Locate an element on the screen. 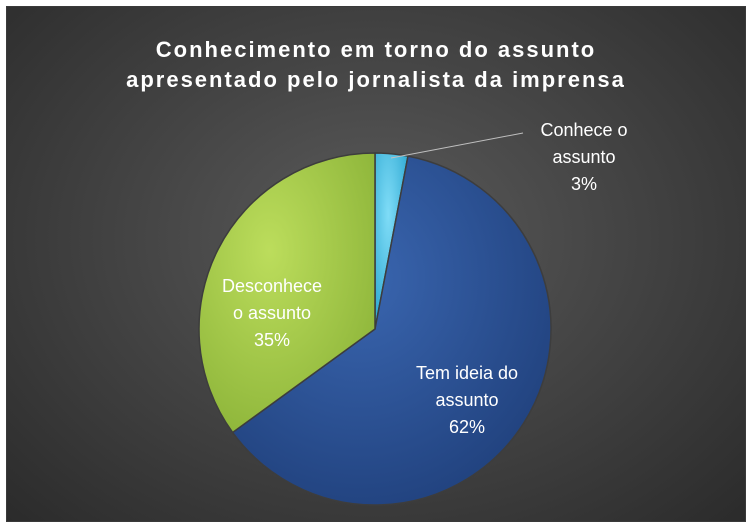 Image resolution: width=751 pixels, height=525 pixels. slice-label-conhece: Conhece o assunto 3% is located at coordinates (584, 157).